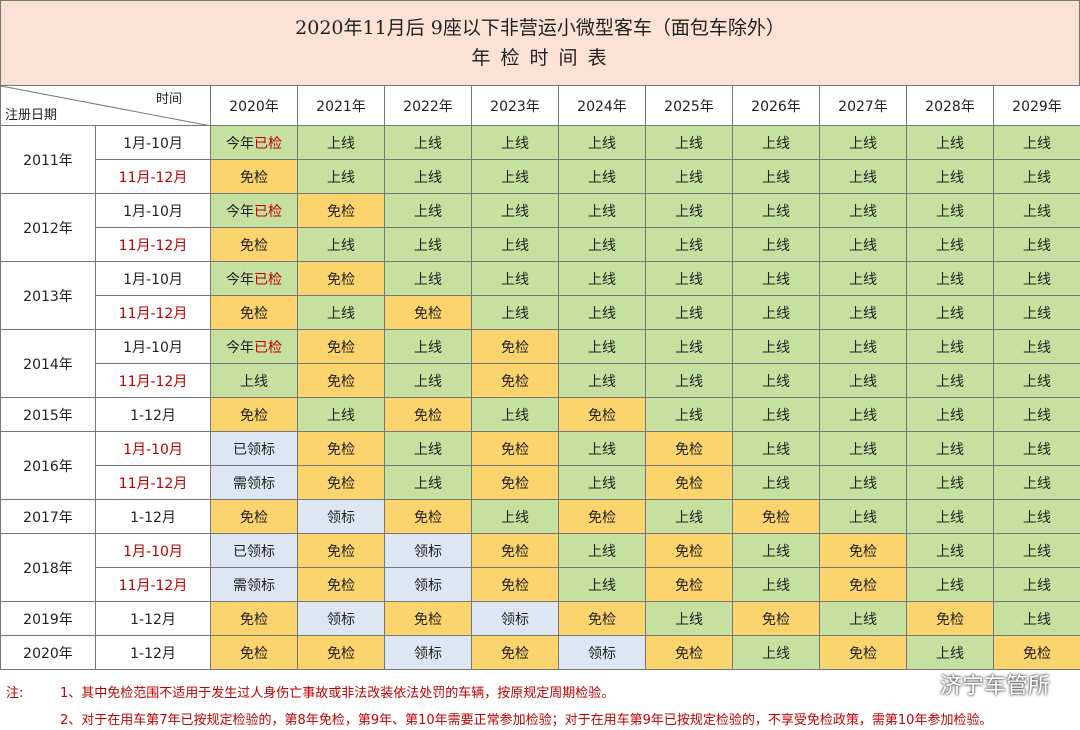  I want to click on row: 2015年 1-12月 免检 上线 免检 上线 免检 上线 上线 上线 上线 上线, so click(540, 414).